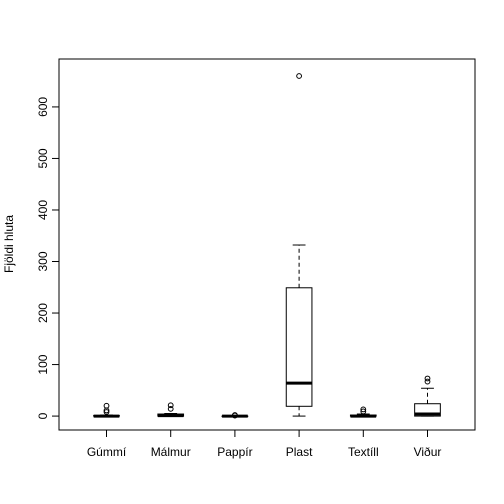 The height and width of the screenshot is (504, 504). What do you see at coordinates (43, 415) in the screenshot?
I see `y-tick-label: 0` at bounding box center [43, 415].